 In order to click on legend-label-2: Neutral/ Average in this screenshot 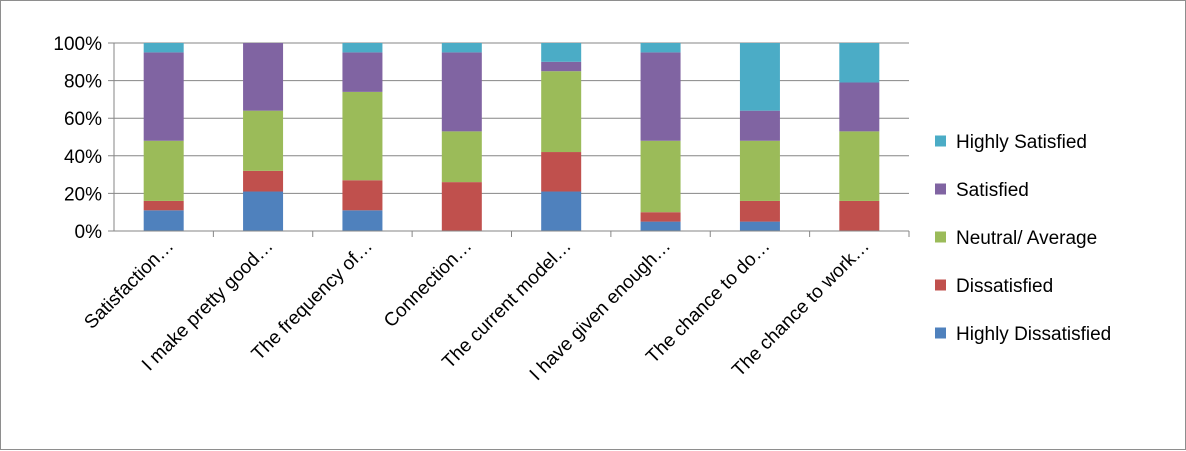, I will do `click(1026, 238)`.